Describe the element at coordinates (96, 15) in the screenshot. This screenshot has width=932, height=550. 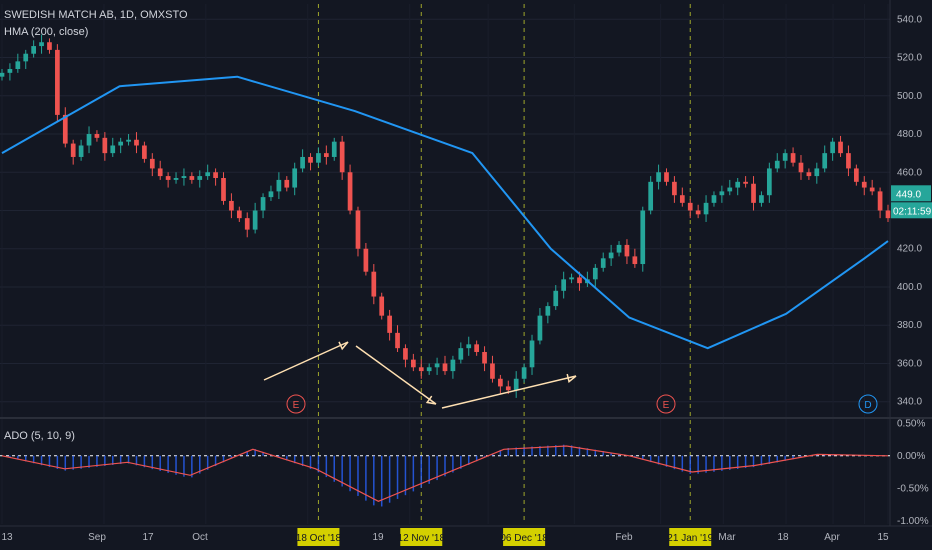
I see `symbol-title: SWEDISH MATCH AB, 1D, OMXSTO` at that location.